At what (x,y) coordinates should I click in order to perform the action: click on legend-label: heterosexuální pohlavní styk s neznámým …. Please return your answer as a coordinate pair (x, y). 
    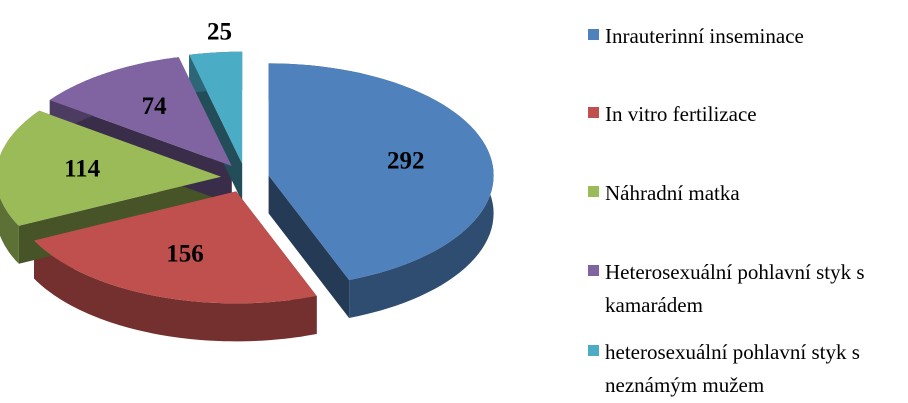
    Looking at the image, I should click on (732, 368).